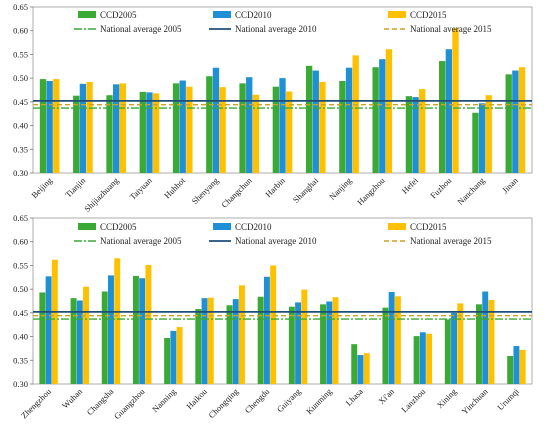 This screenshot has height=427, width=550. I want to click on bar-ccd2010-guangzhou, so click(142, 331).